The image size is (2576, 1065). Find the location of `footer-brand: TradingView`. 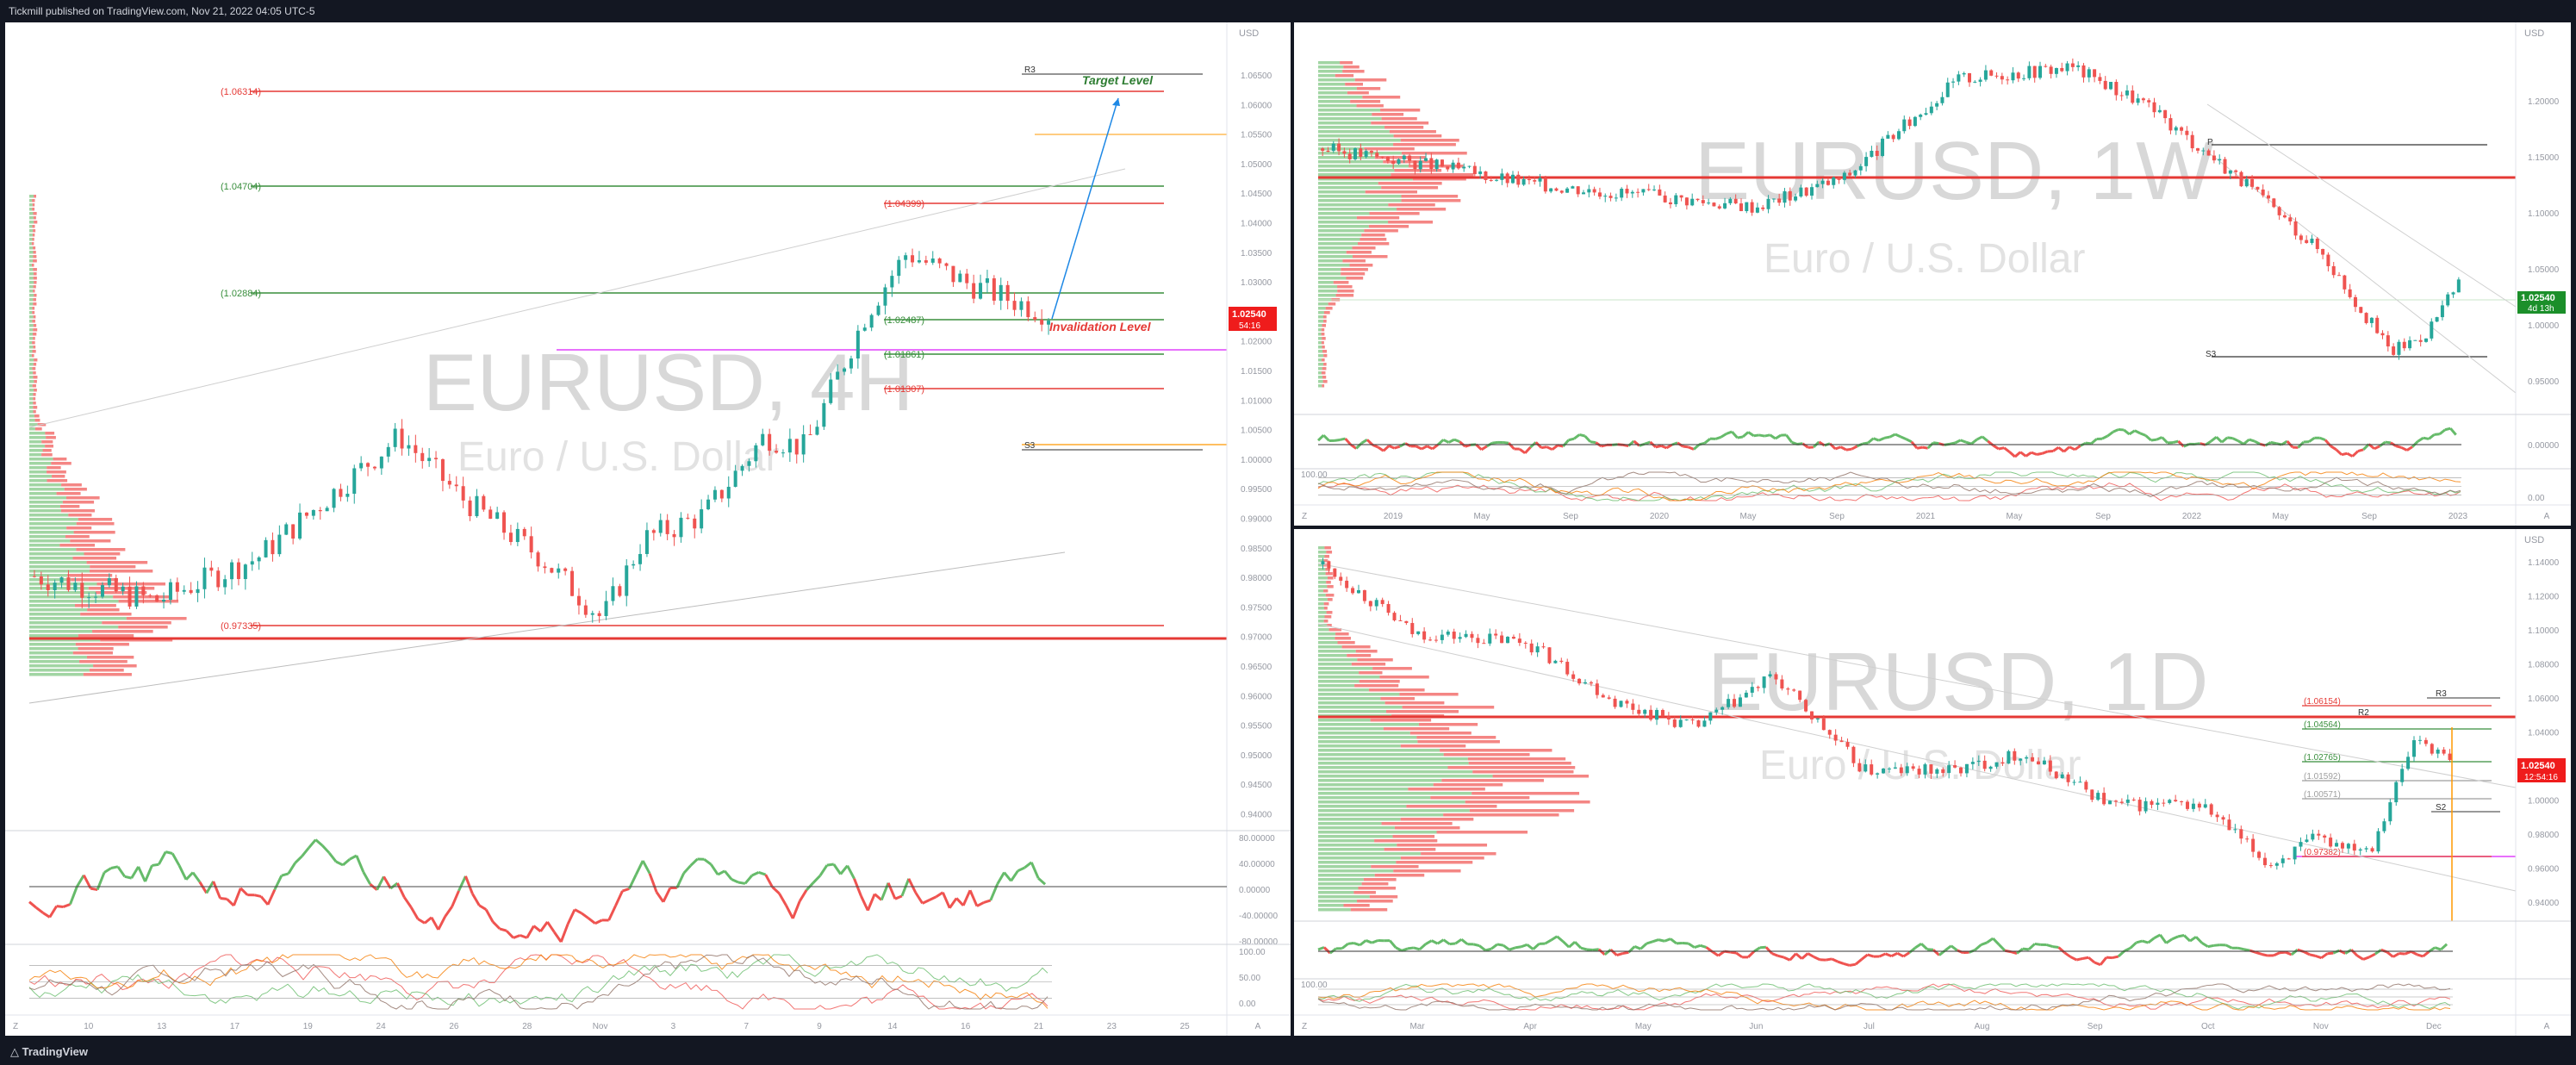

footer-brand: TradingView is located at coordinates (55, 1051).